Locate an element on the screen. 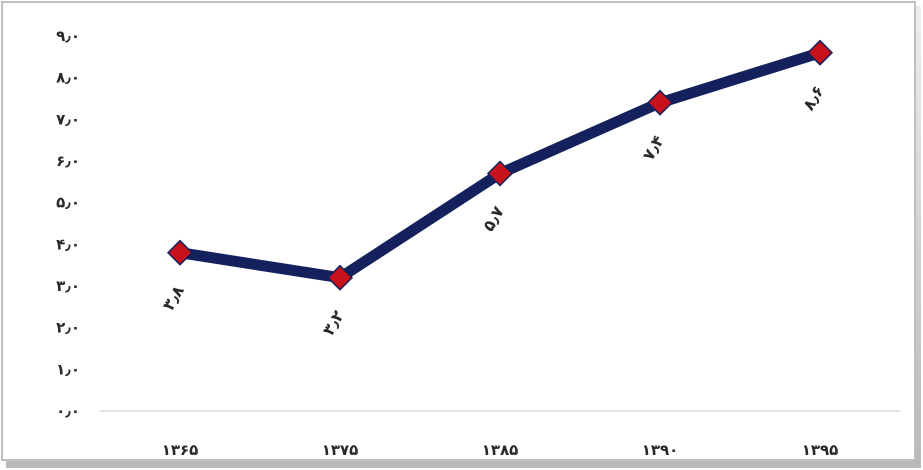  y-tick-label: ۶٫۰ is located at coordinates (68, 161).